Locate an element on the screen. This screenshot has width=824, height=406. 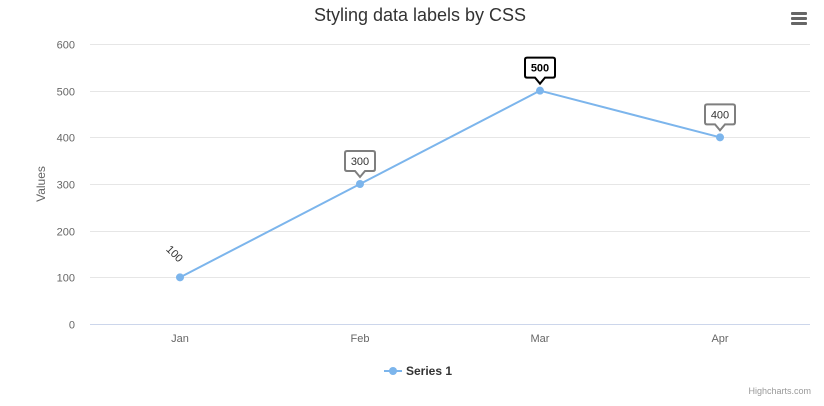
chart-title: Styling data labels by CSS is located at coordinates (420, 15).